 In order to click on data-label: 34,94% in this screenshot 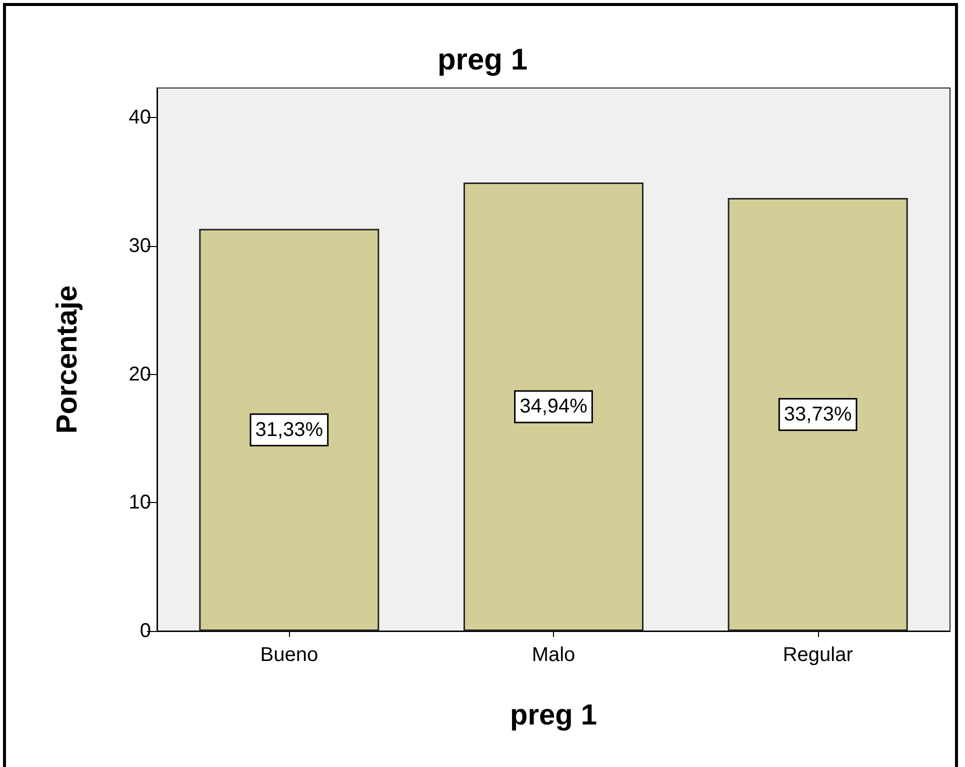, I will do `click(554, 407)`.